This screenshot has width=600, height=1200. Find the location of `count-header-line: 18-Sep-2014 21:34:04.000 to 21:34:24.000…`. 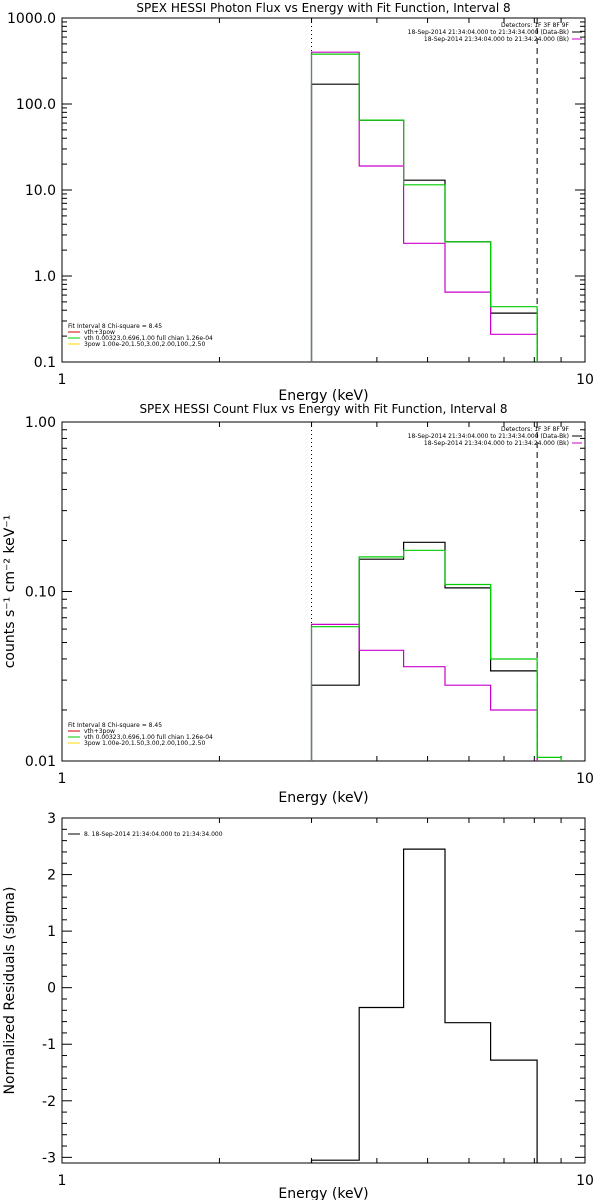

count-header-line: 18-Sep-2014 21:34:04.000 to 21:34:24.000… is located at coordinates (496, 443).